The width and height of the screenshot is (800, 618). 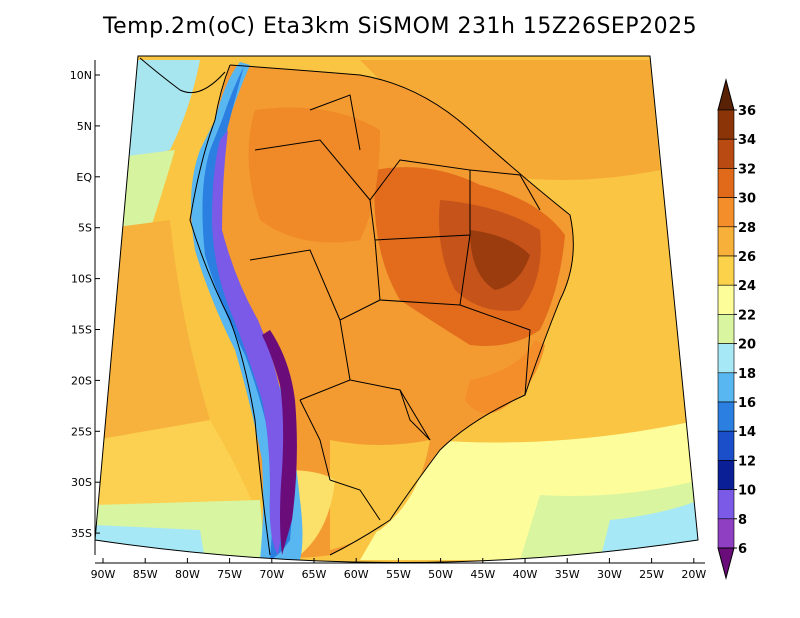 What do you see at coordinates (651, 574) in the screenshot?
I see `lon-tick-label: 25W` at bounding box center [651, 574].